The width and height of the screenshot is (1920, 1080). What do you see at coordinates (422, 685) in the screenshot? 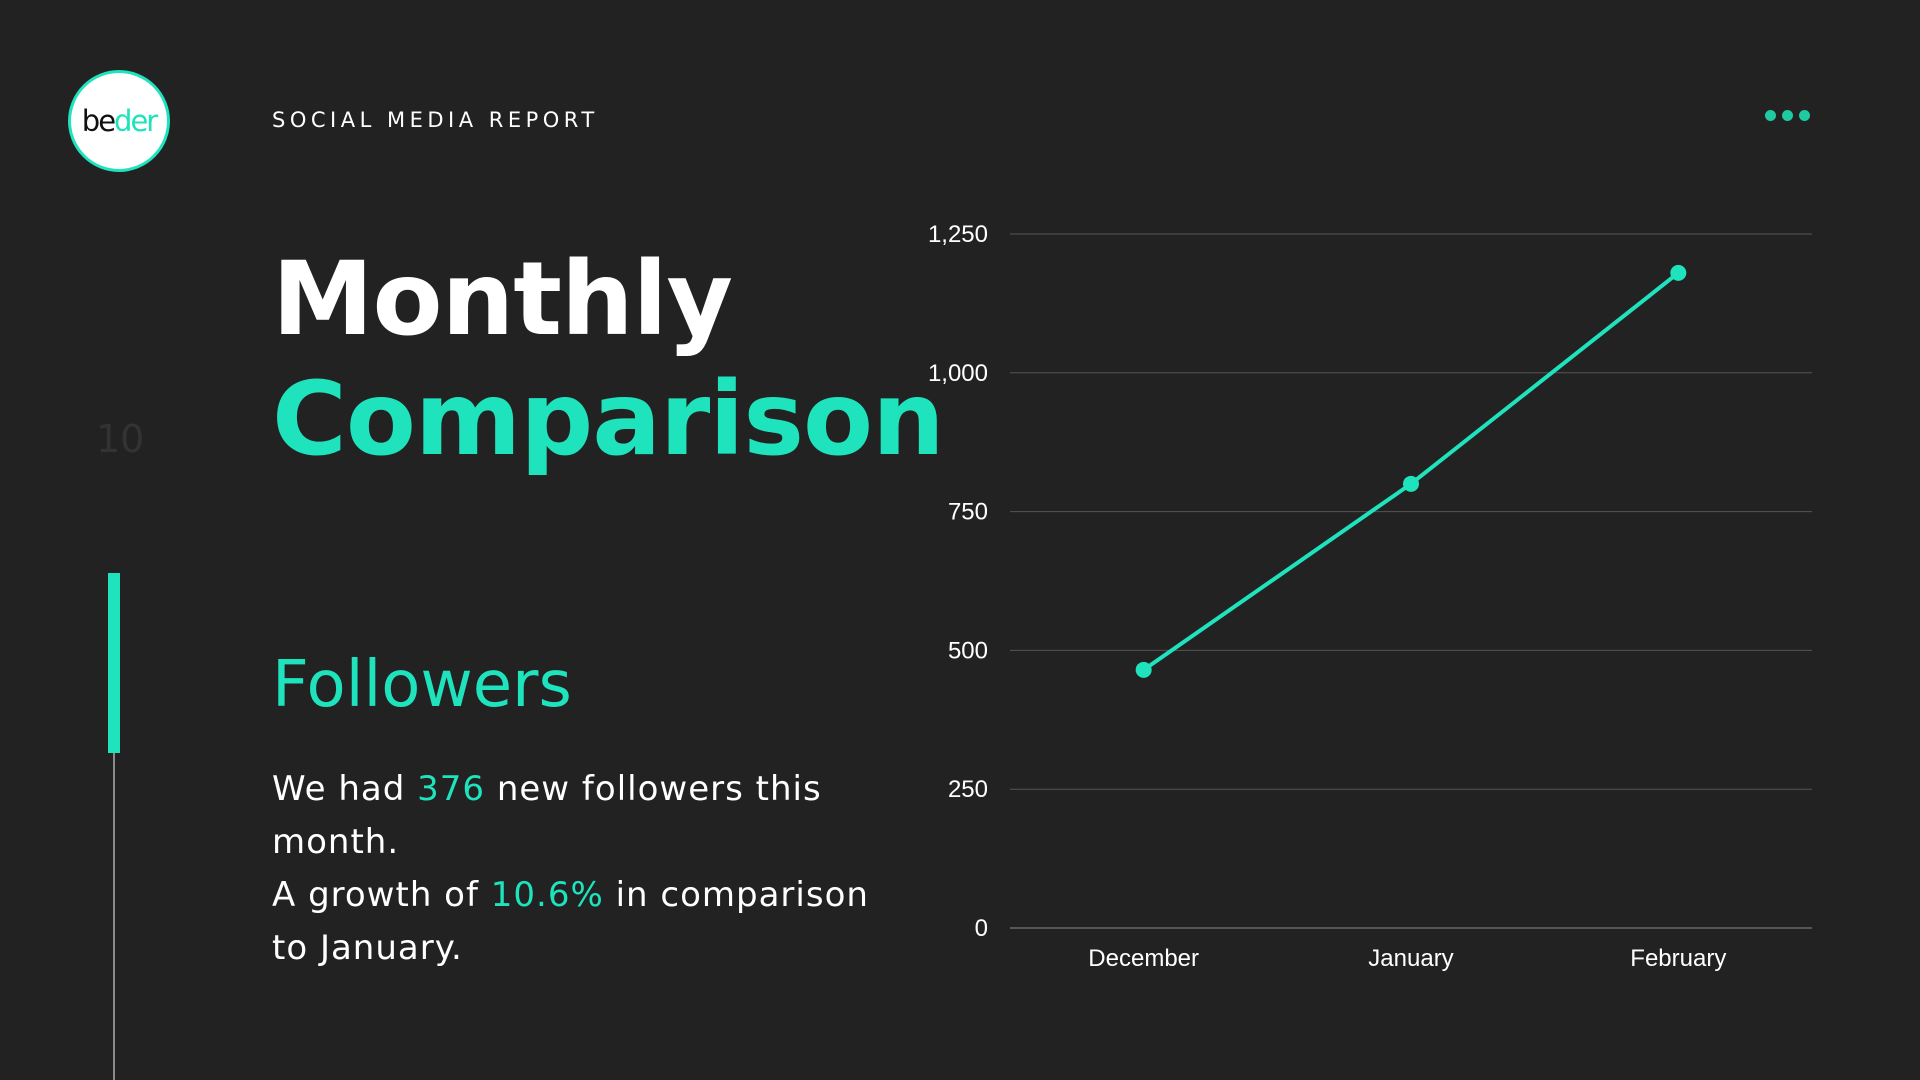
I see `section-heading: Followers` at bounding box center [422, 685].